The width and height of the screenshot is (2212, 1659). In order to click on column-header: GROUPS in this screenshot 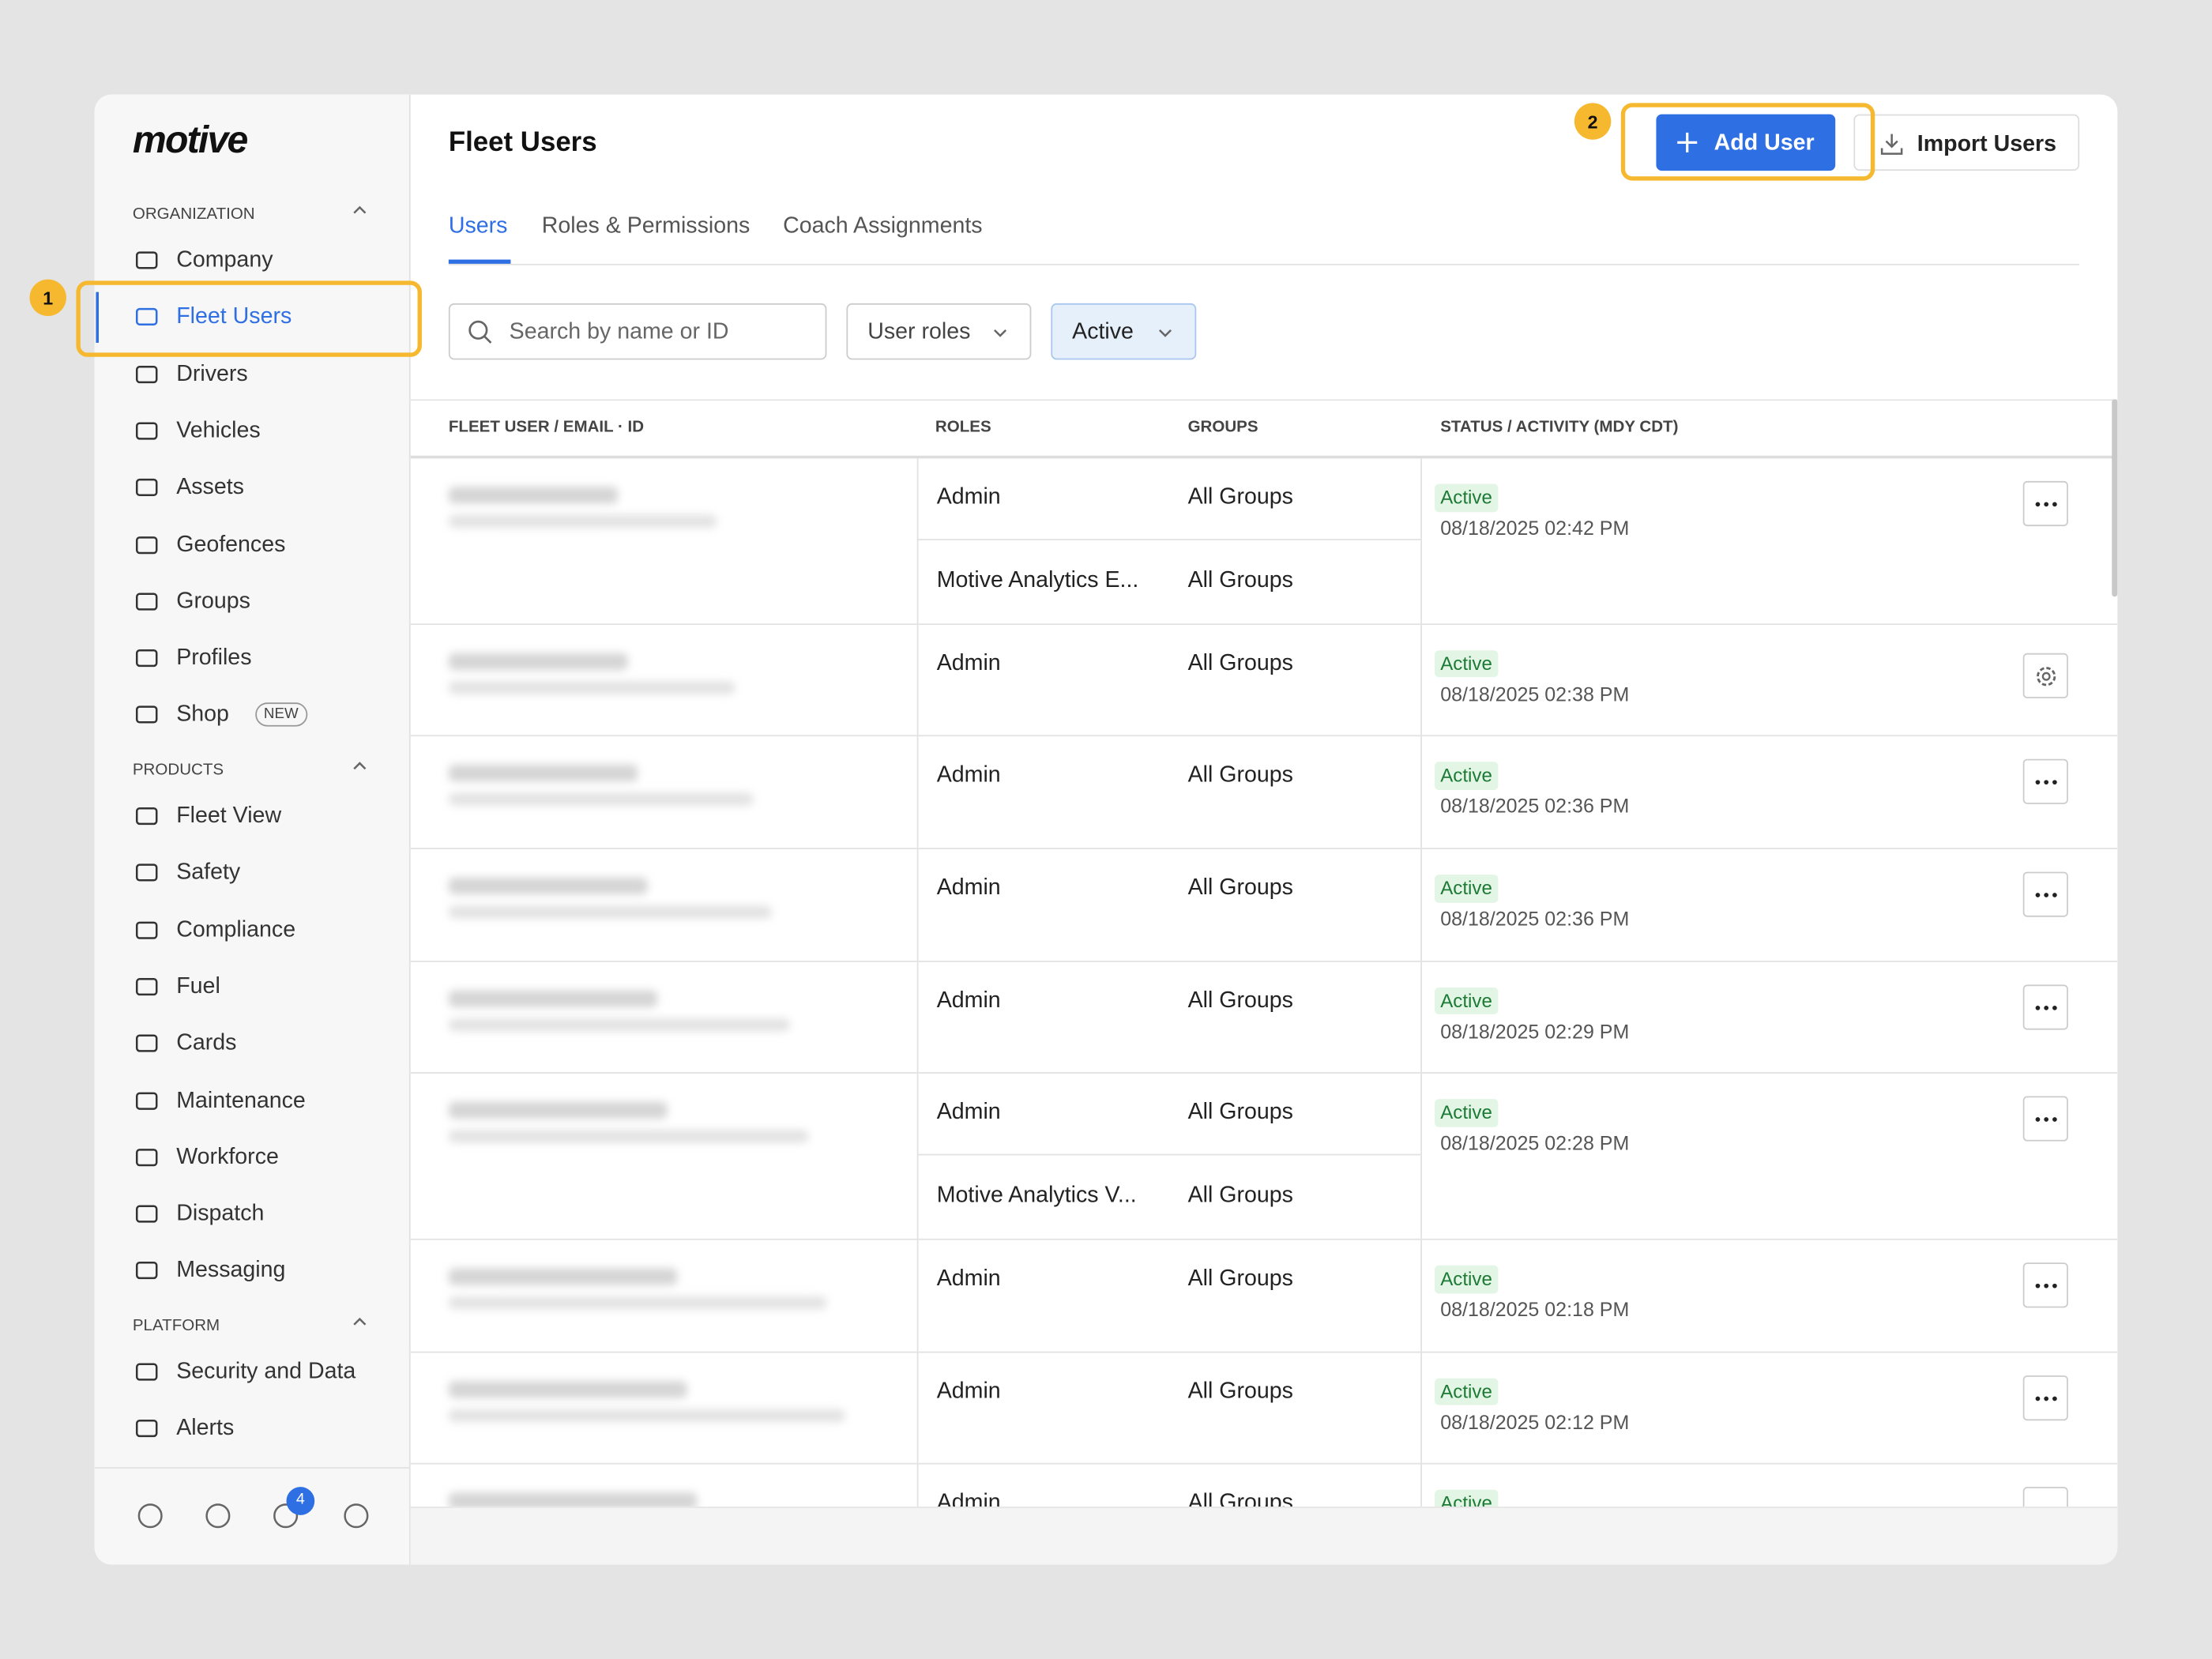, I will do `click(1222, 428)`.